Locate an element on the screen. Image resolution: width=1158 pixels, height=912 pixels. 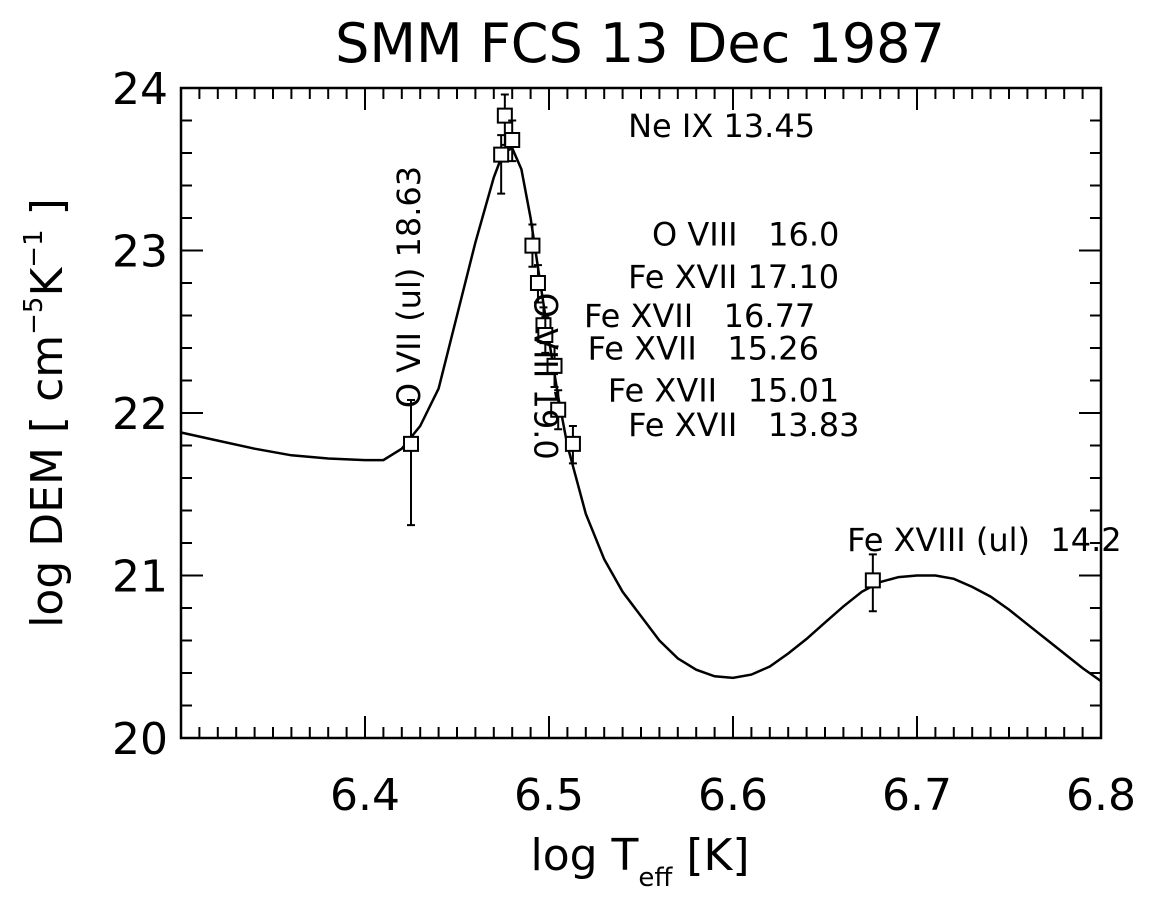
x-tick-label: 6.8 is located at coordinates (1101, 795).